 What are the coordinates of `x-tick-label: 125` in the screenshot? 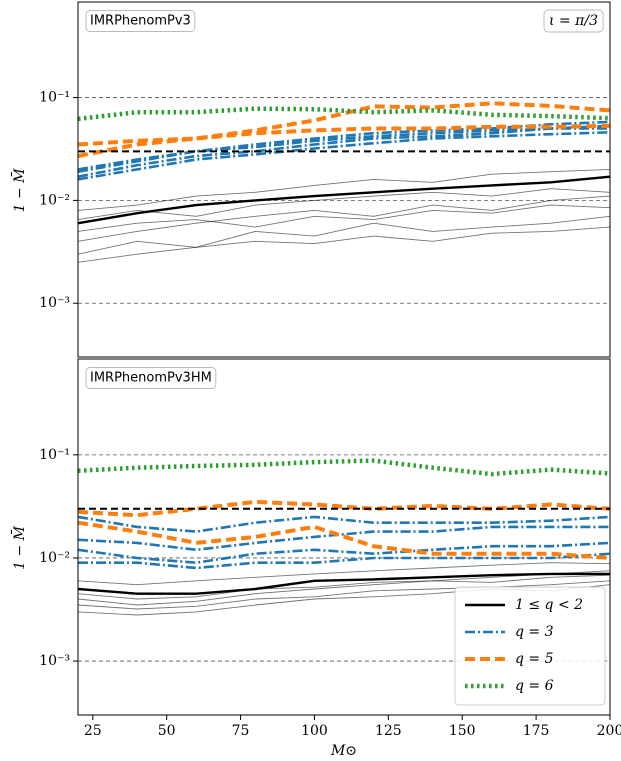 It's located at (388, 731).